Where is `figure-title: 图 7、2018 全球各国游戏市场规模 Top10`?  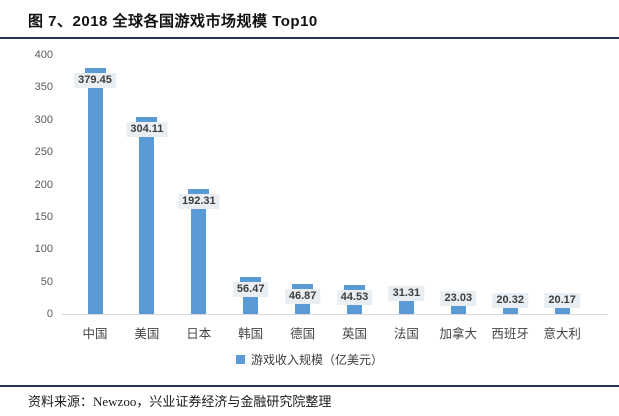 figure-title: 图 7、2018 全球各国游戏市场规模 Top10 is located at coordinates (173, 21).